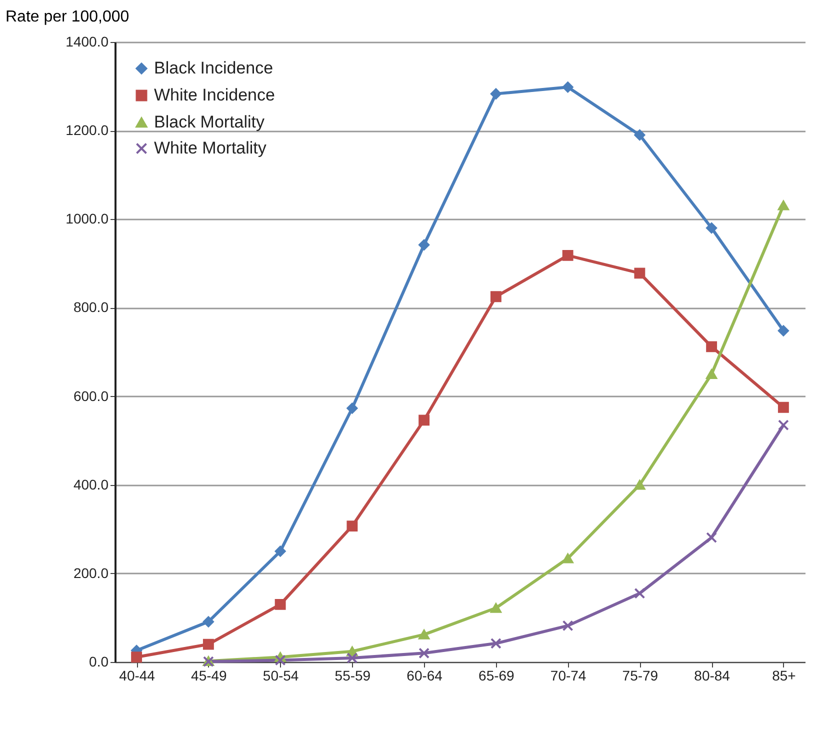  I want to click on x-tick-label: 85+, so click(784, 676).